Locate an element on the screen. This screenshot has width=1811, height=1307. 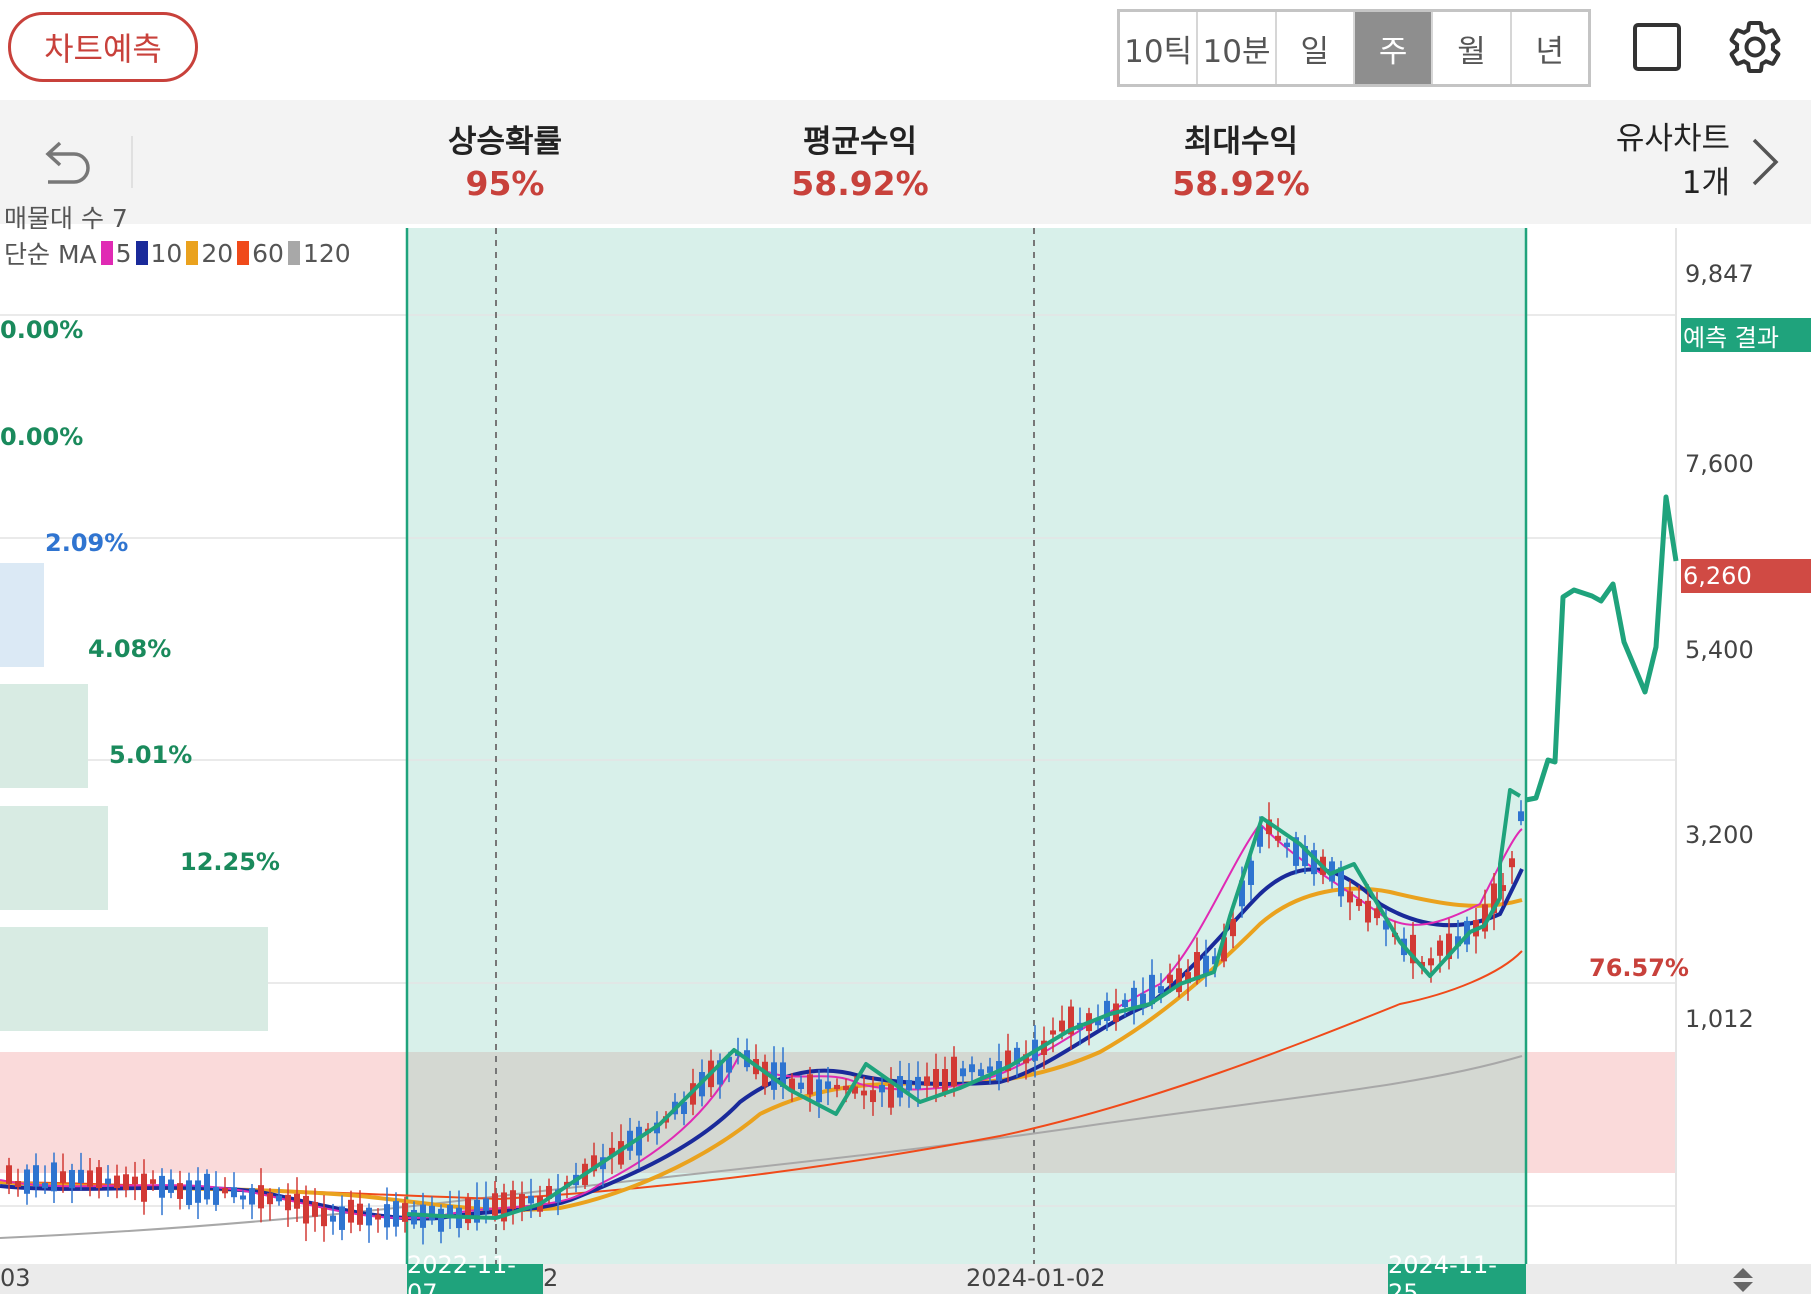
sort-arrows-icon is located at coordinates (1743, 1280).